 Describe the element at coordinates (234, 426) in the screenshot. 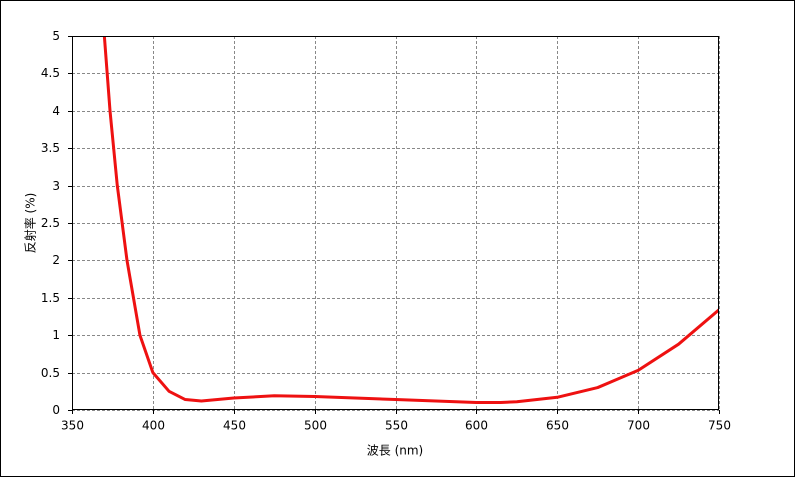

I see `x-tick-label: 450` at that location.